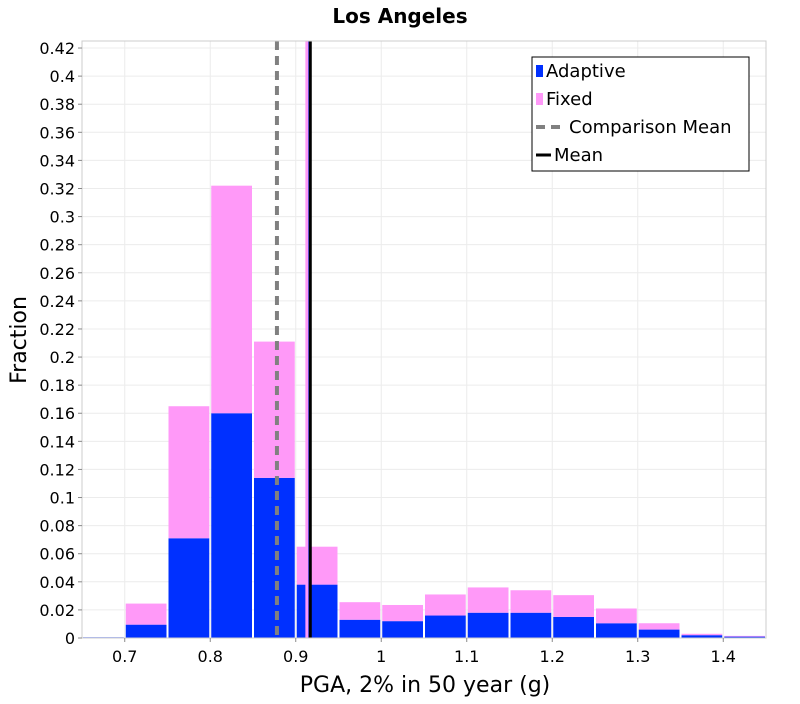 The width and height of the screenshot is (800, 704). I want to click on x-axis-ticks: 0.7 0.8 0.9 1 1.1 1.2 1.3 1.4, so click(424, 652).